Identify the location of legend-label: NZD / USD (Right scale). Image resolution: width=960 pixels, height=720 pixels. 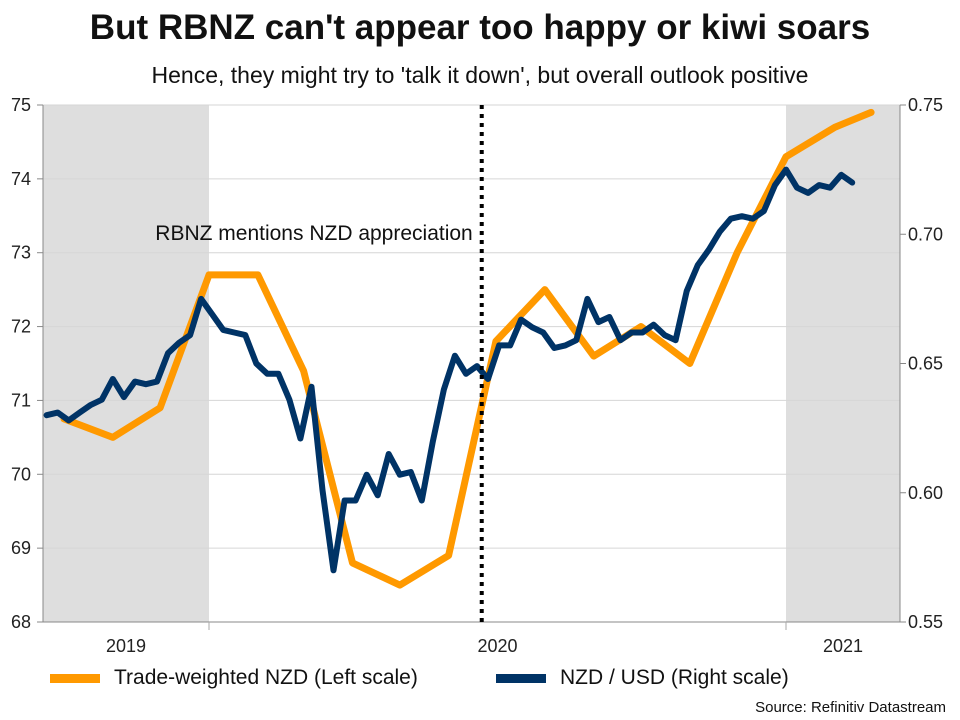
(674, 677).